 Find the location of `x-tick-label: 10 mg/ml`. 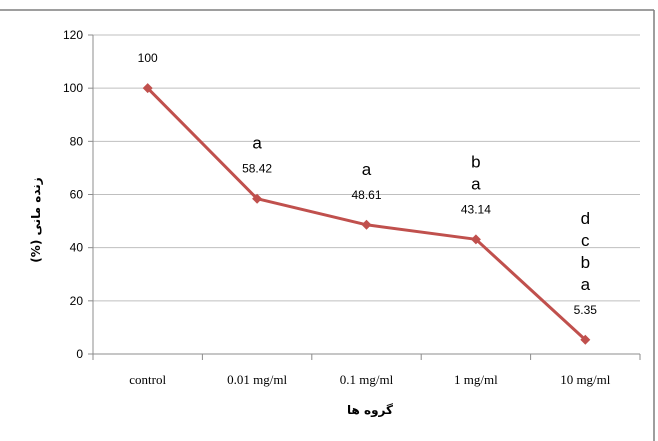

x-tick-label: 10 mg/ml is located at coordinates (585, 379).